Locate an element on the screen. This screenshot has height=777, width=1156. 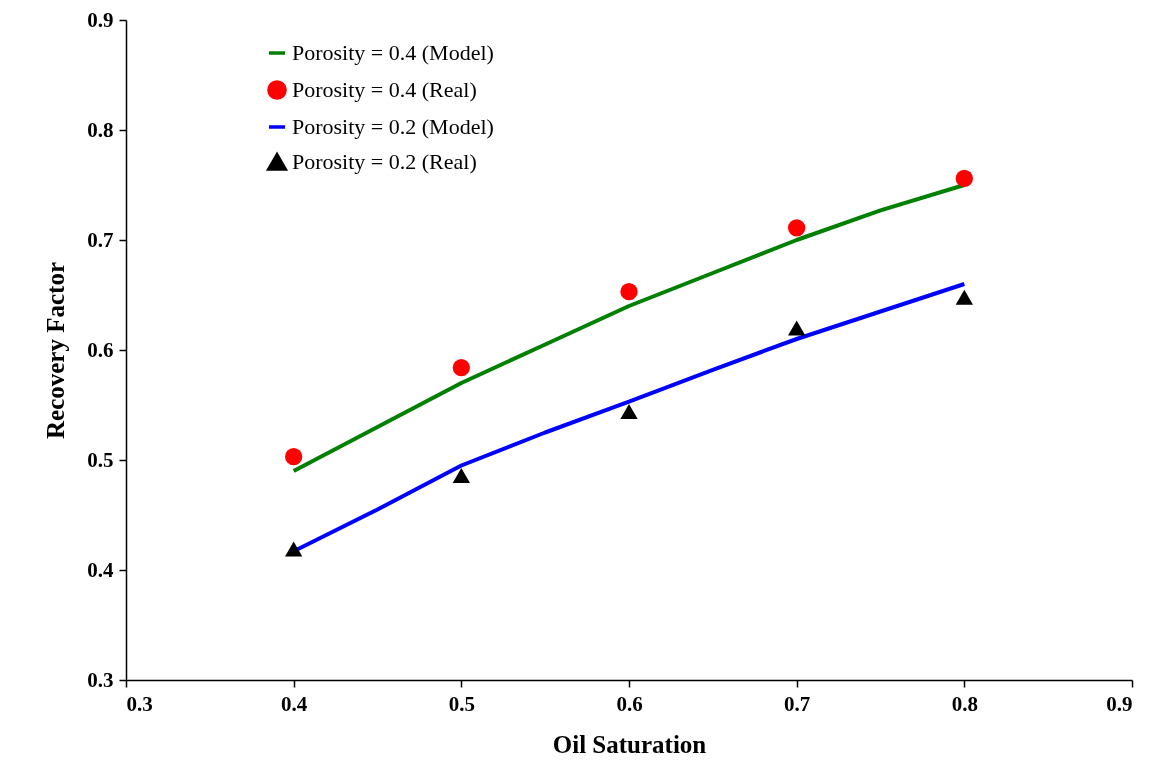
x-tick-label: 0.6 is located at coordinates (629, 703).